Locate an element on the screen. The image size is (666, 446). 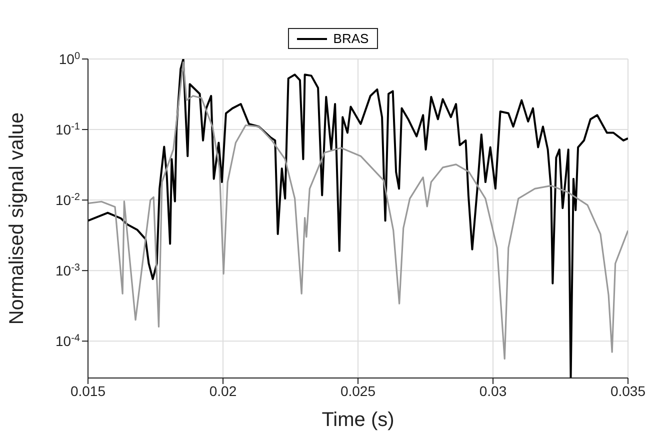
y-tick-label: 10$^{0}$ is located at coordinates (69, 58).